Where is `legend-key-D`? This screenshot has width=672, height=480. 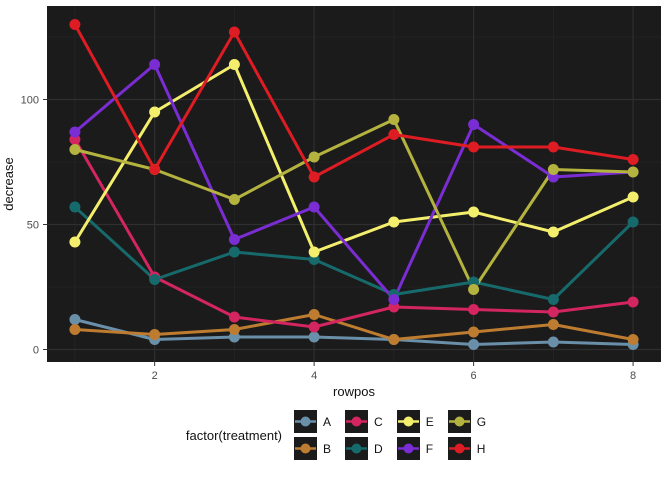
legend-key-D is located at coordinates (357, 448).